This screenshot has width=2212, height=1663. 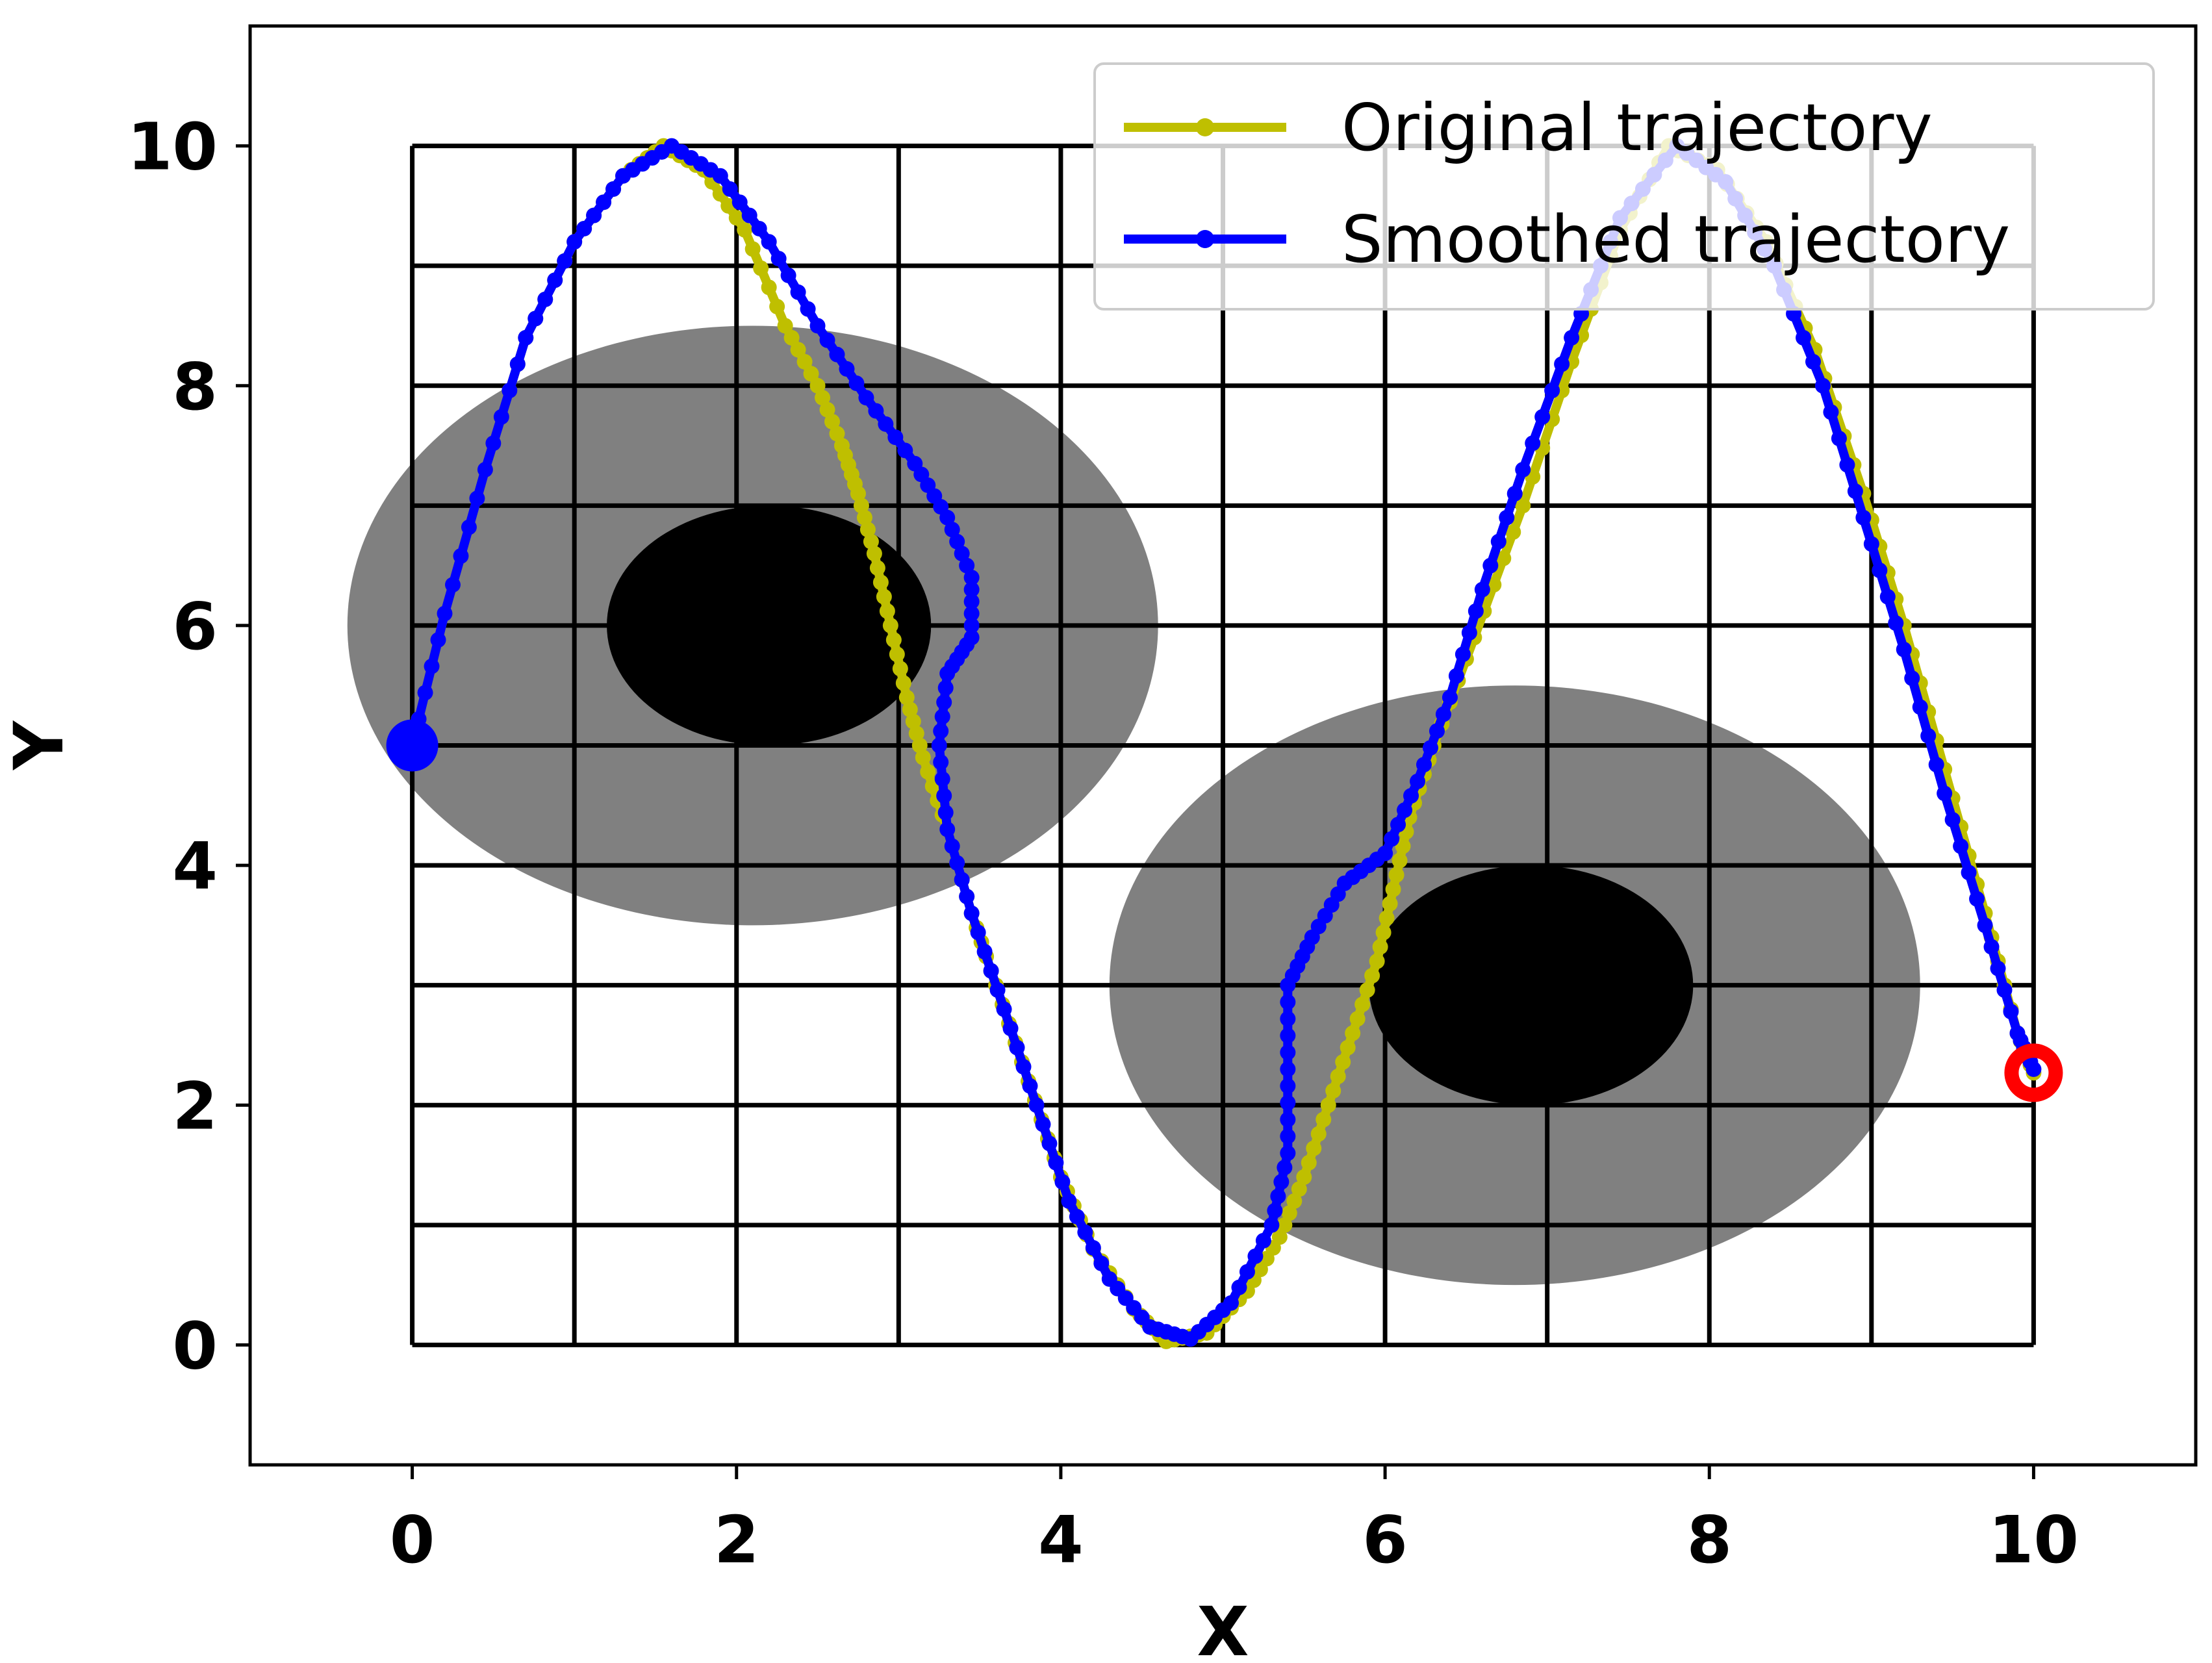 What do you see at coordinates (195, 1346) in the screenshot?
I see `y-tick-label: 0` at bounding box center [195, 1346].